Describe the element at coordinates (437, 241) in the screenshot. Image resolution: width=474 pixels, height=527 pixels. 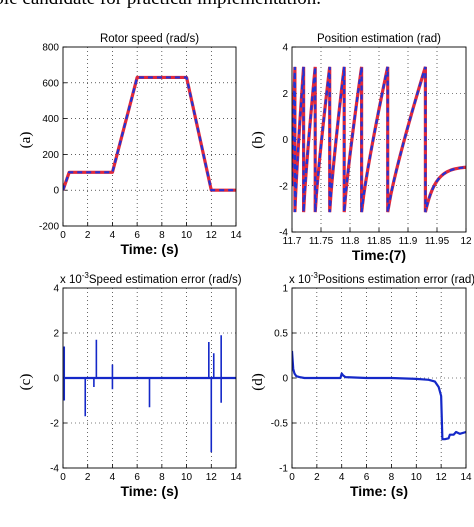
I see `x-tick-label: 11.95` at that location.